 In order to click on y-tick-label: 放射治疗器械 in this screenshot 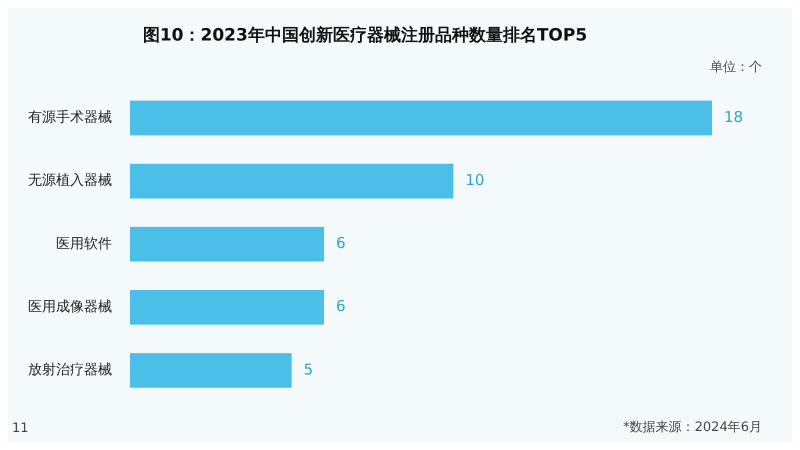, I will do `click(70, 370)`.